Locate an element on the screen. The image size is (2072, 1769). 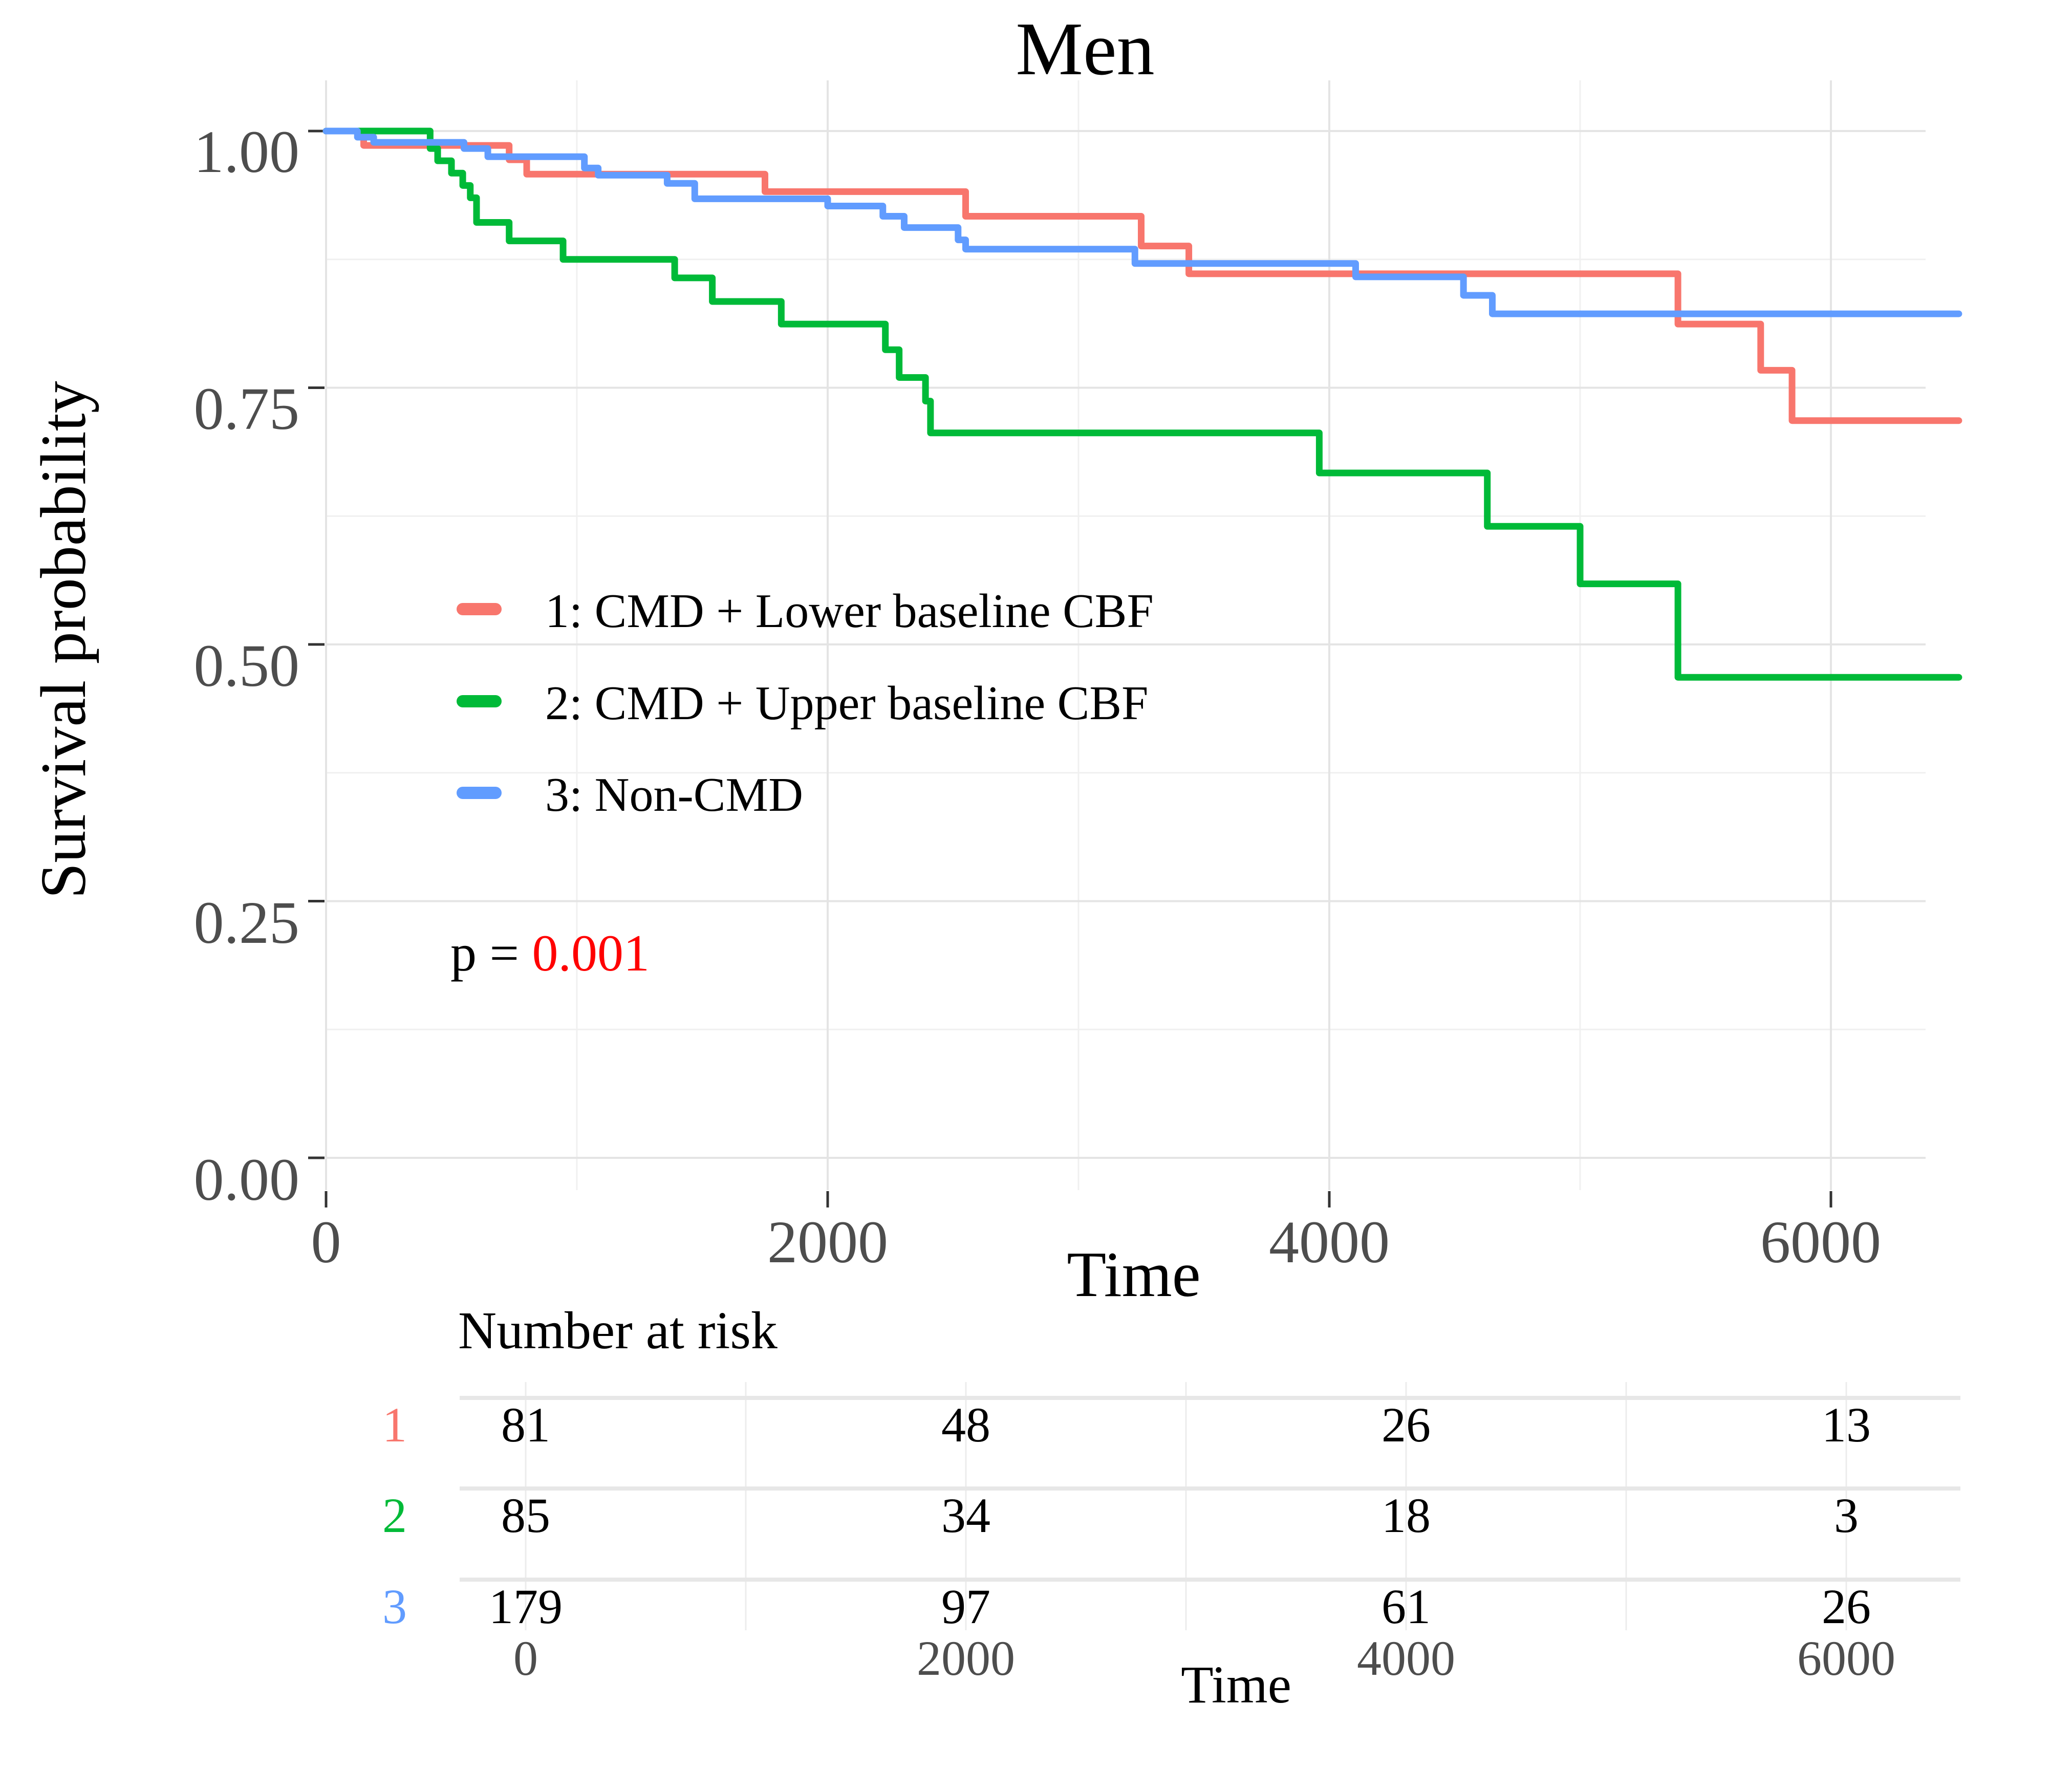
table-x-tick-4000: 4000 is located at coordinates (1406, 1658).